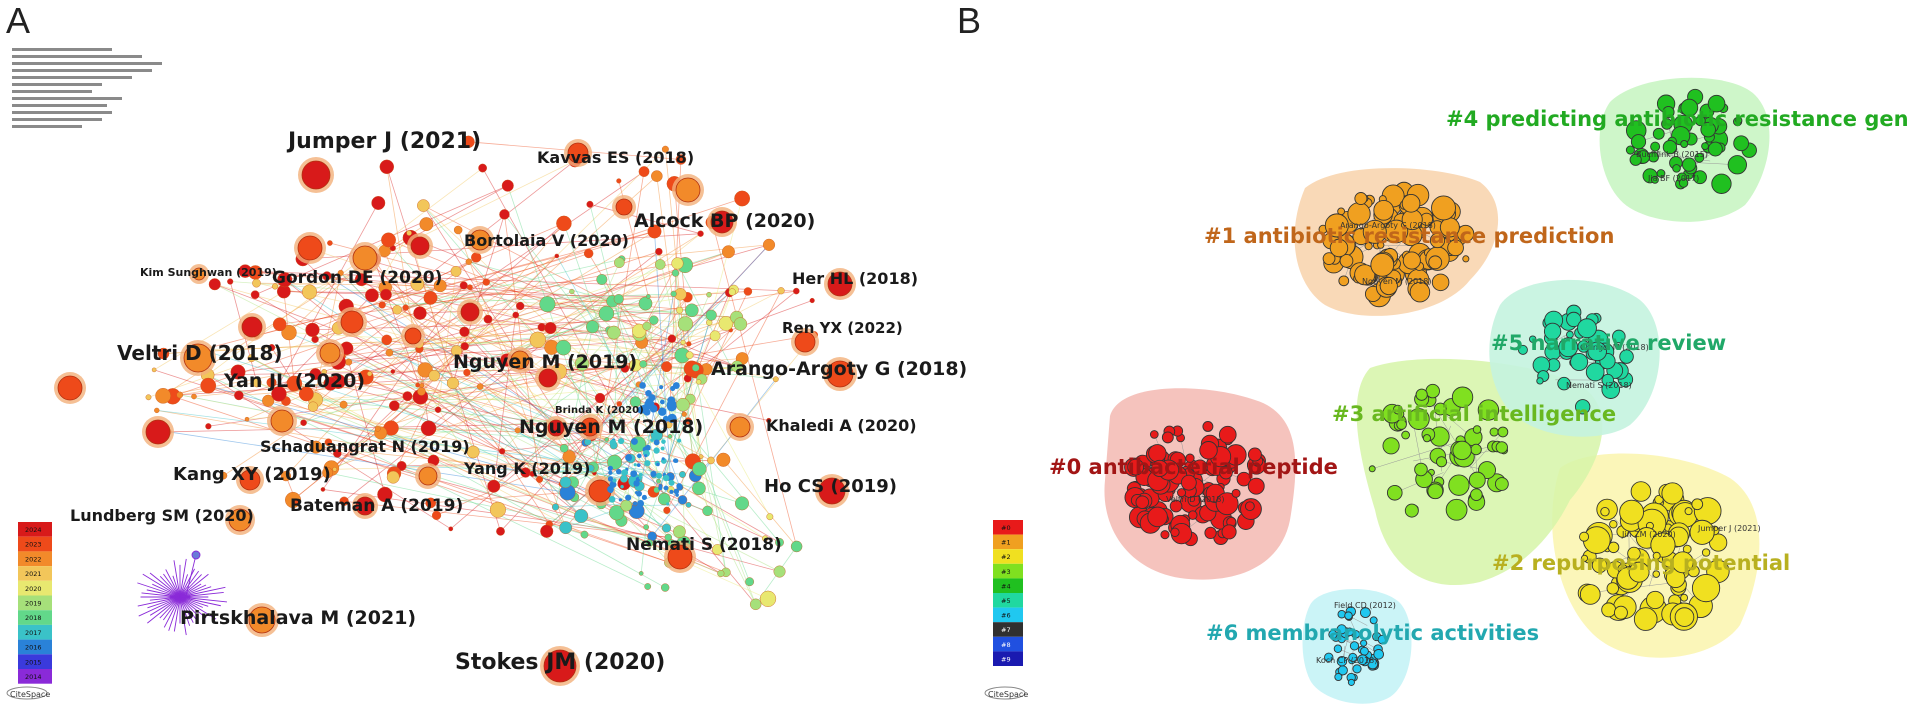 This screenshot has height=709, width=1908. I want to click on label-kavvas-es: Kavvas ES (2018), so click(615, 157).